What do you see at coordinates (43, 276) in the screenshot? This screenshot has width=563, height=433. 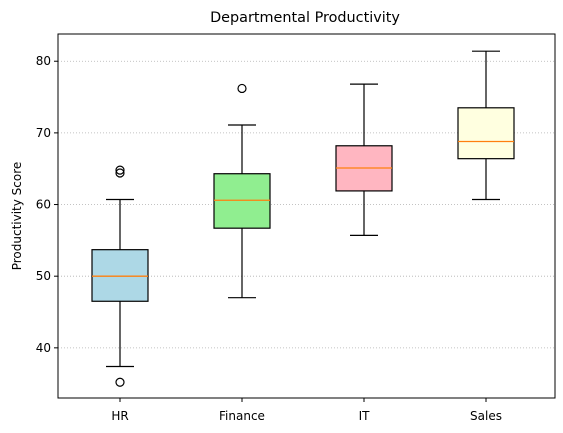 I see `y-tick-label: 50` at bounding box center [43, 276].